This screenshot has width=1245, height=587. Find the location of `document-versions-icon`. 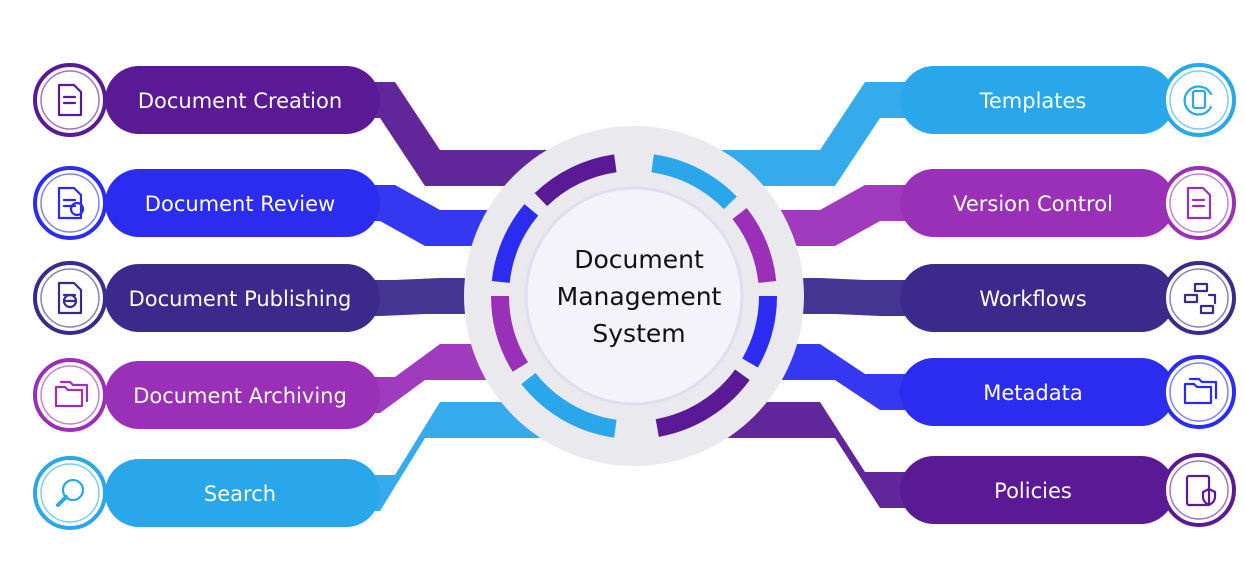

document-versions-icon is located at coordinates (1199, 203).